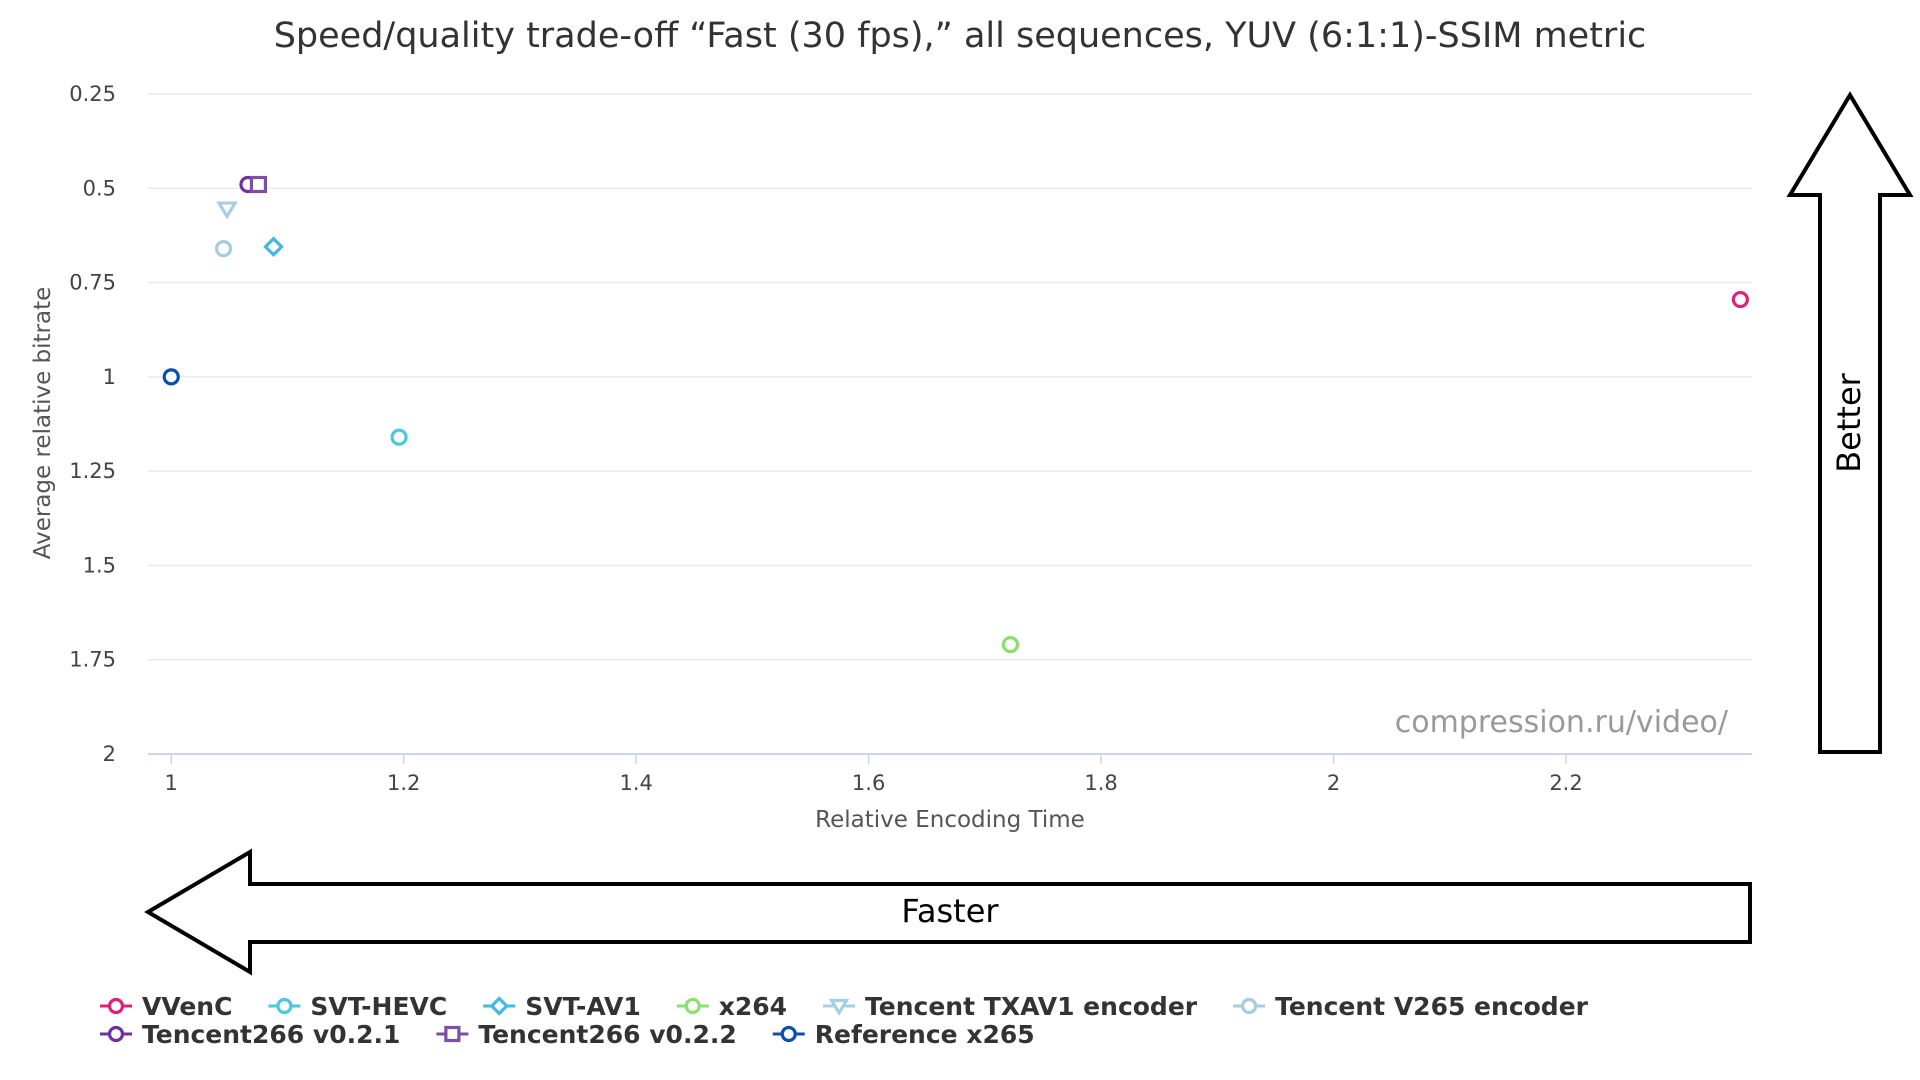 This screenshot has height=1080, width=1920. What do you see at coordinates (403, 783) in the screenshot?
I see `x-tick-label: 1.2` at bounding box center [403, 783].